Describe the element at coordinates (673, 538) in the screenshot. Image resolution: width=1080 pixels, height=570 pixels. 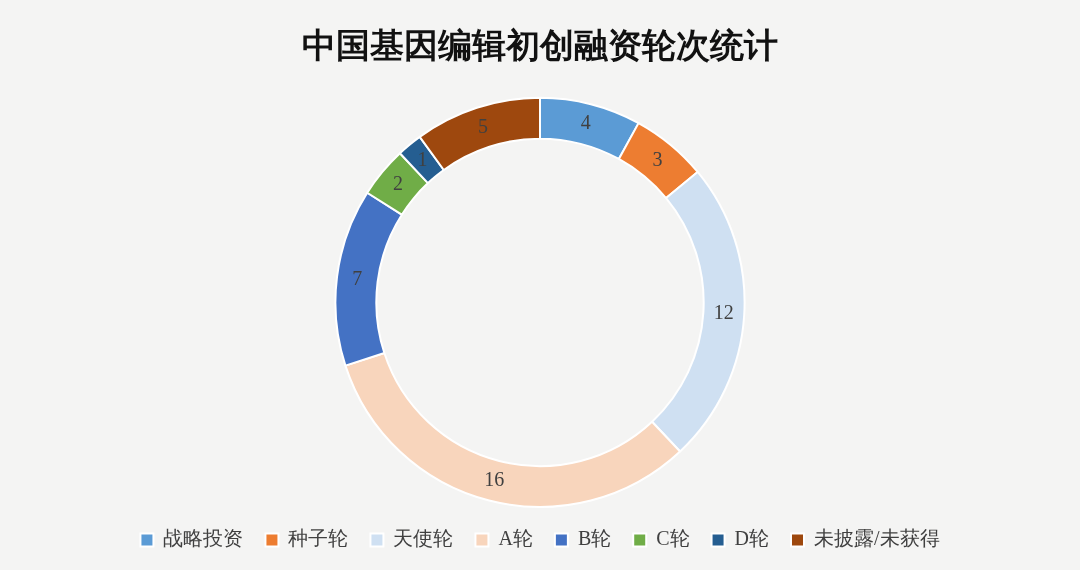
I see `legend-label: C轮` at that location.